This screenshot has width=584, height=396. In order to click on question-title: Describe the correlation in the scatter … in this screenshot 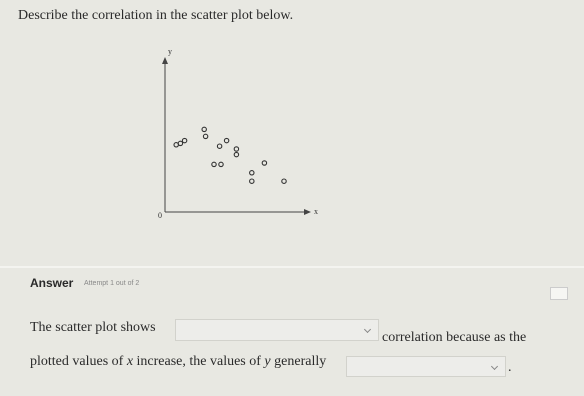, I will do `click(156, 15)`.